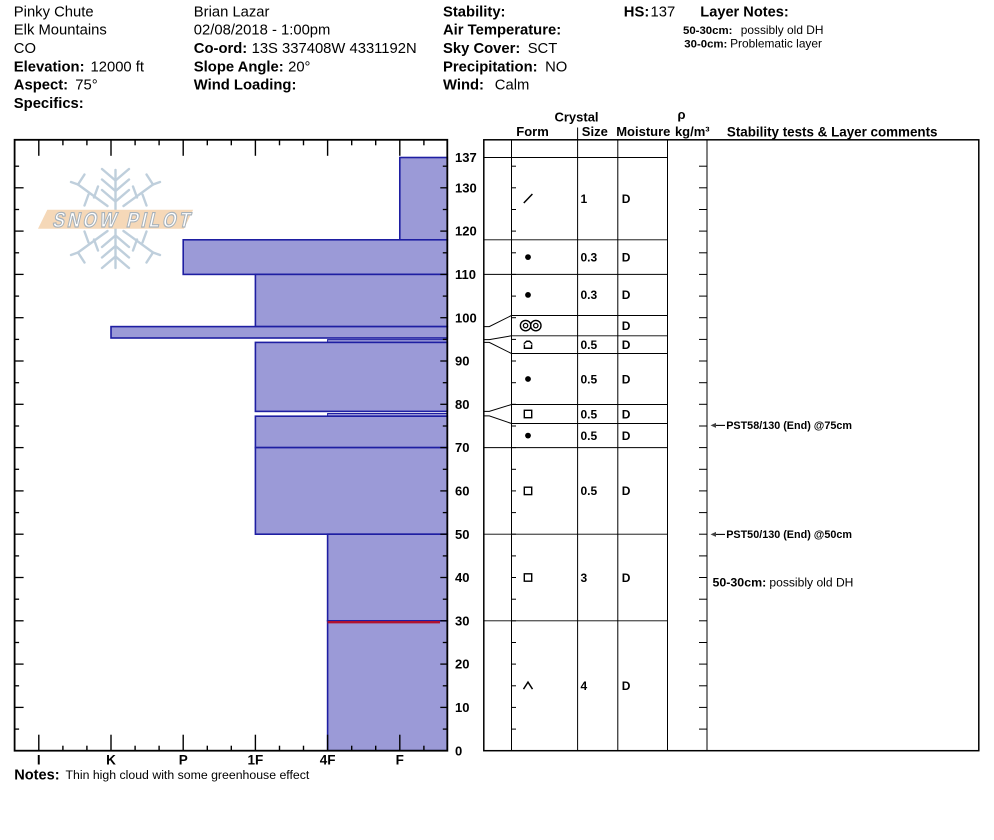 The height and width of the screenshot is (840, 994). Describe the element at coordinates (789, 426) in the screenshot. I see `svg-text: PST58/130 (End) @75cm` at that location.